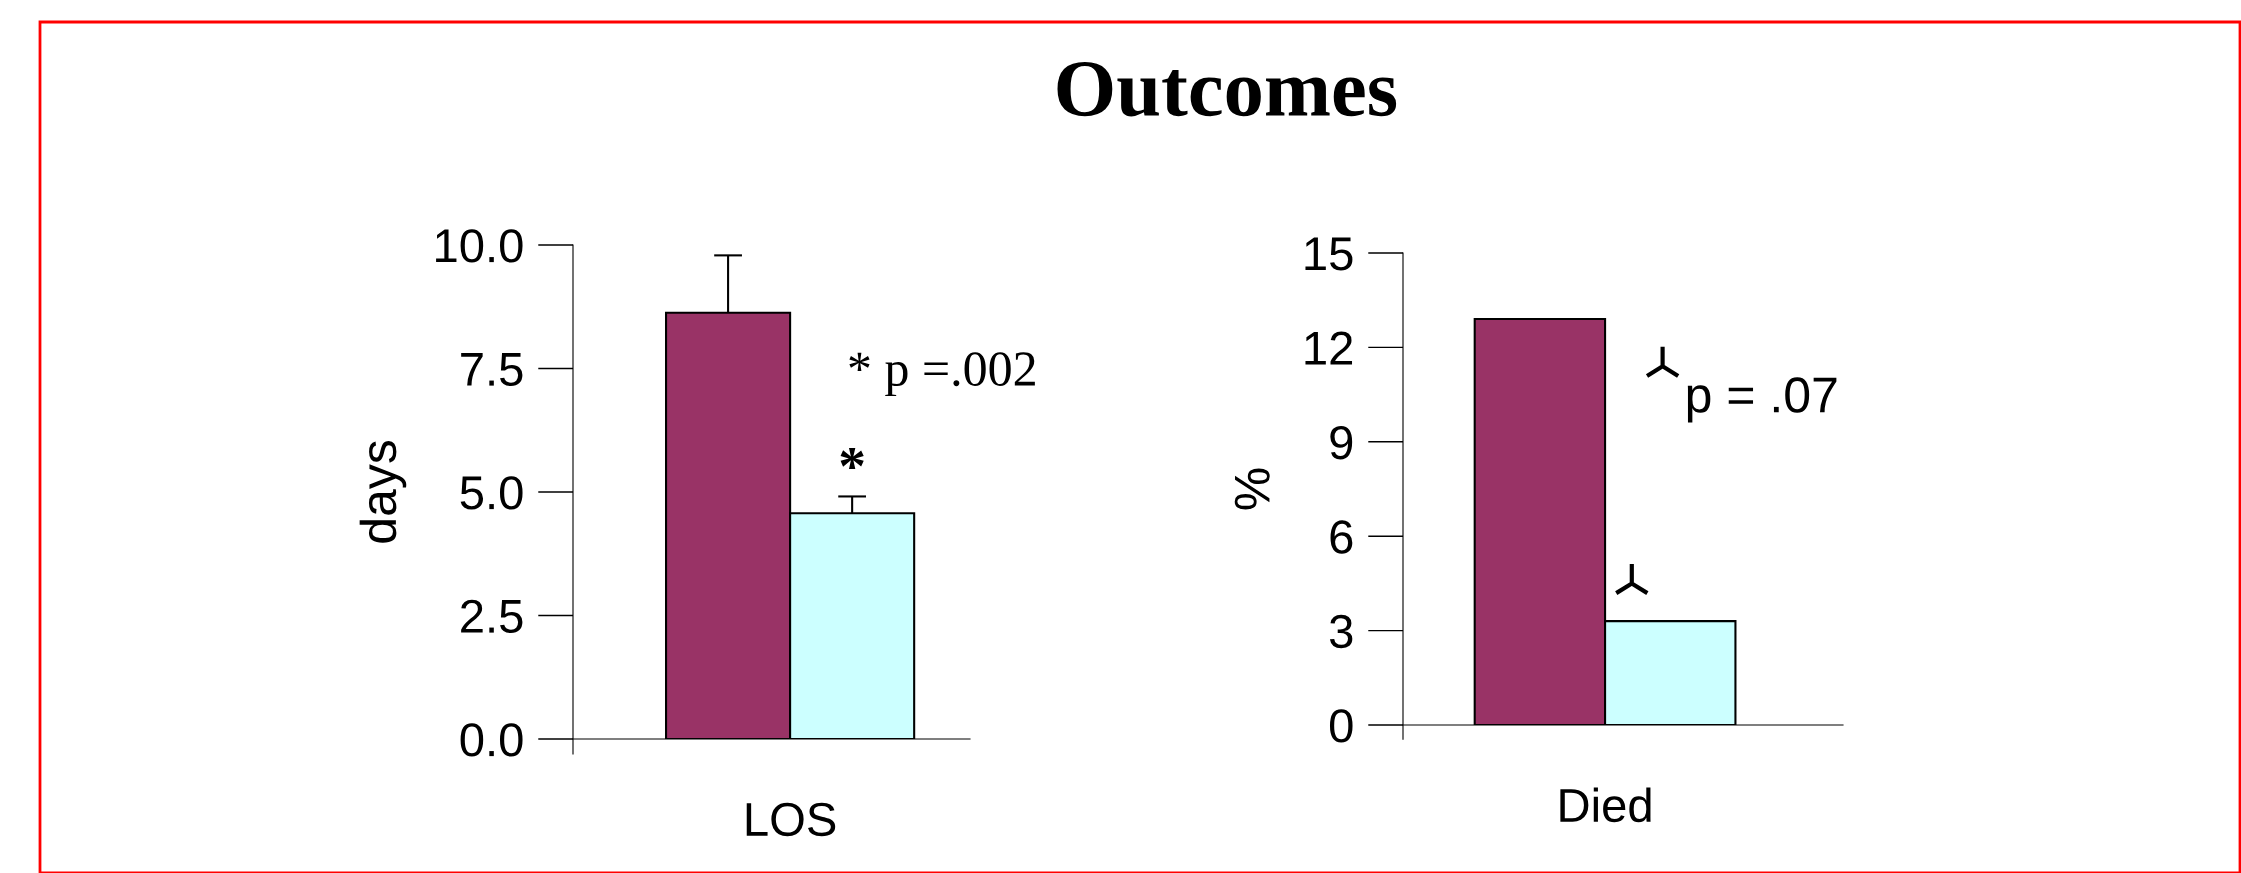 The width and height of the screenshot is (2241, 873). I want to click on x-tick-label: Died, so click(1605, 805).